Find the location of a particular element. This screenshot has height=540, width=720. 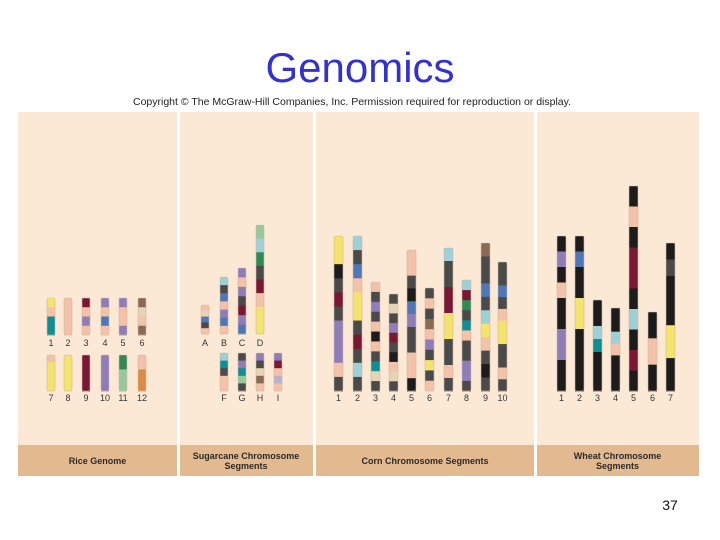

sugarcane-segment-label: F is located at coordinates (224, 398).